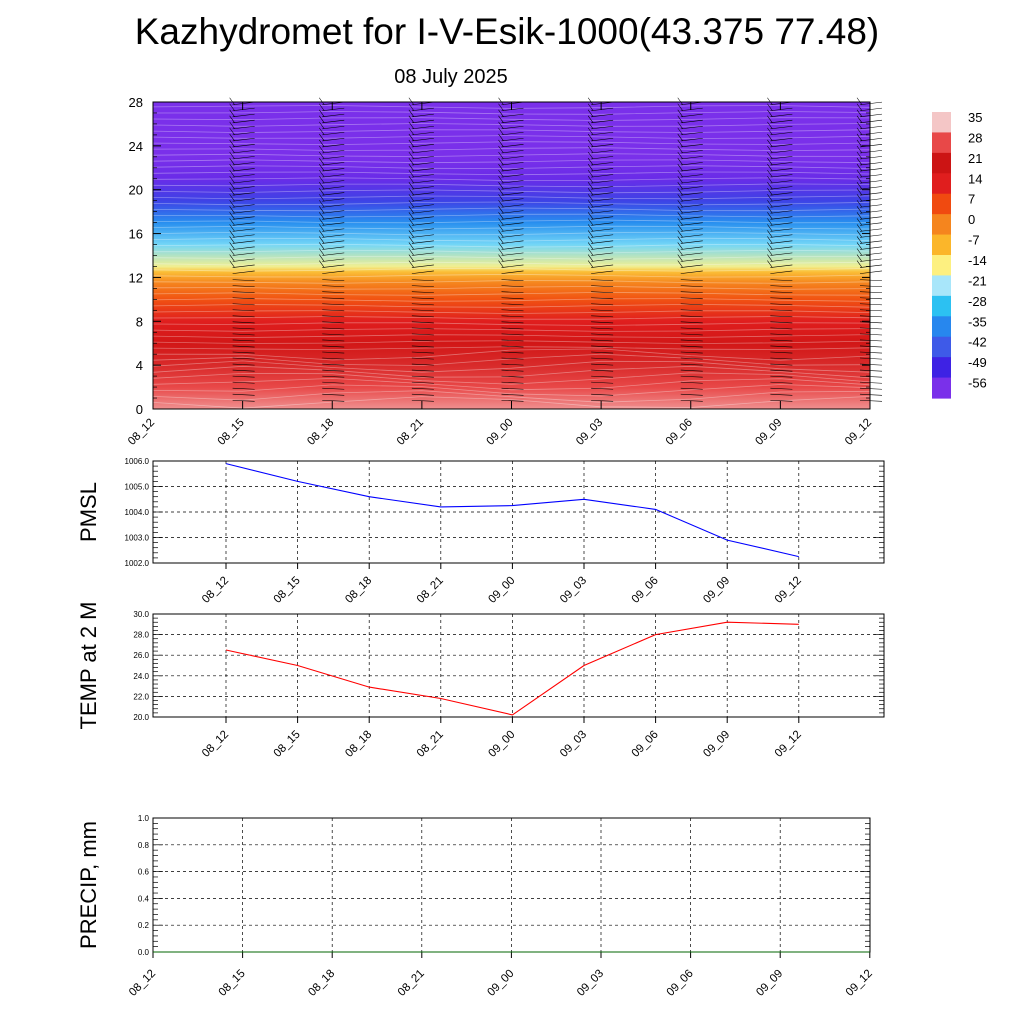 This screenshot has width=1024, height=1024. What do you see at coordinates (215, 590) in the screenshot?
I see `x-tick-label: 08_12` at bounding box center [215, 590].